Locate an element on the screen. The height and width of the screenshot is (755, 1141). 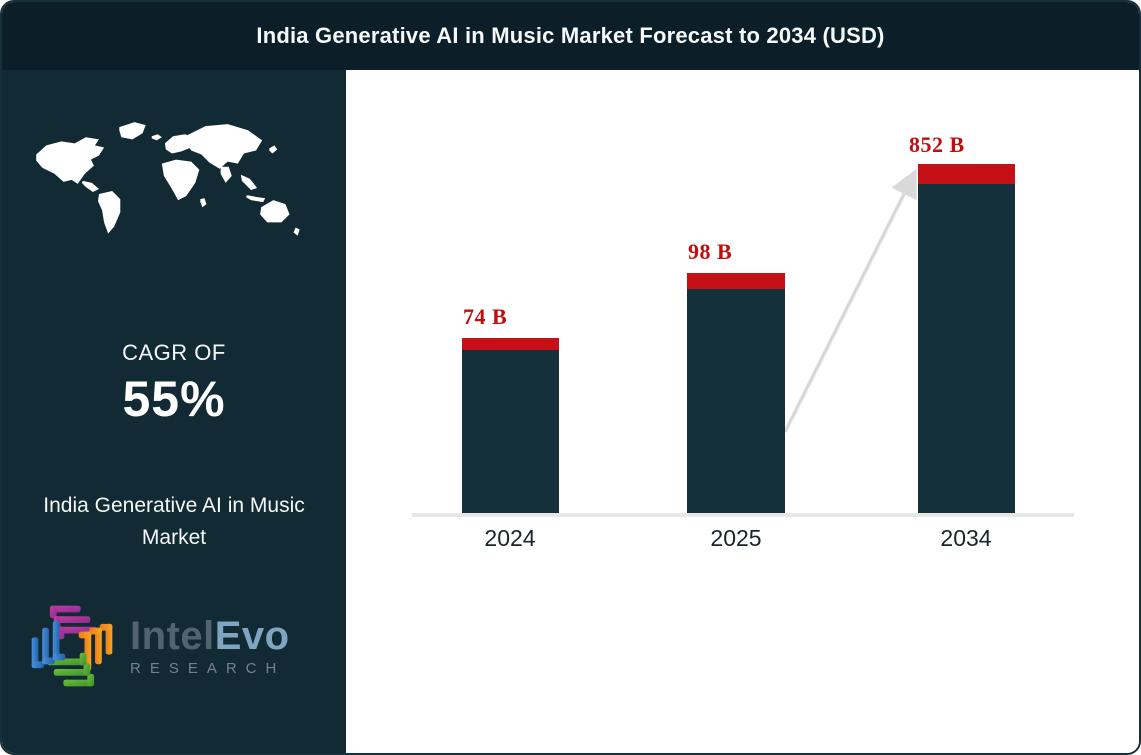
cagr-value: 55% is located at coordinates (174, 399).